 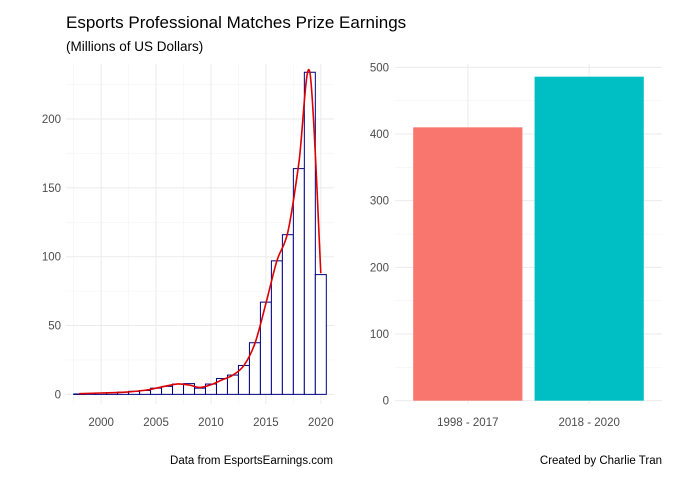 I want to click on author-caption: Created by Charlie Tran, so click(x=601, y=461).